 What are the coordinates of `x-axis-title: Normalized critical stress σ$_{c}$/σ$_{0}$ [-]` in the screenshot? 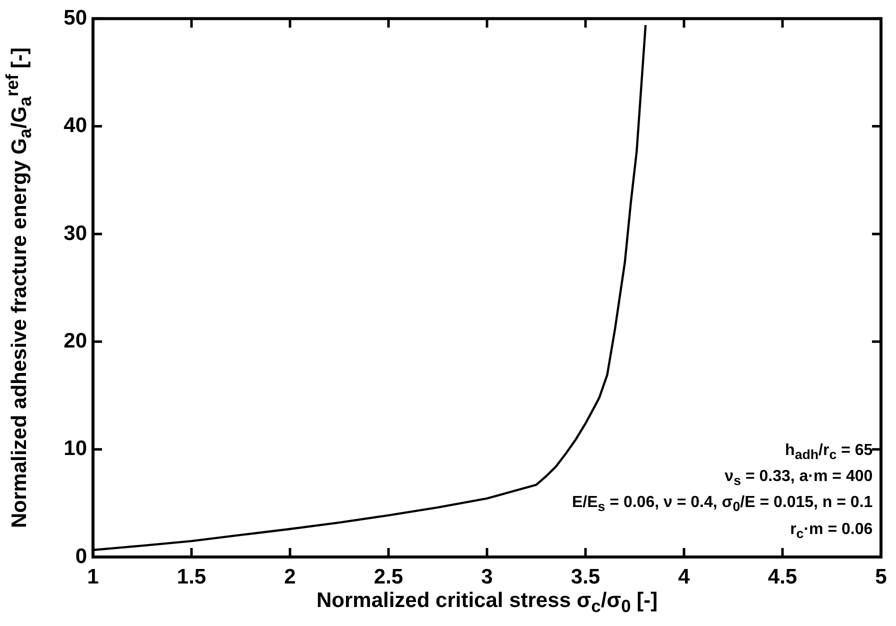 It's located at (487, 603).